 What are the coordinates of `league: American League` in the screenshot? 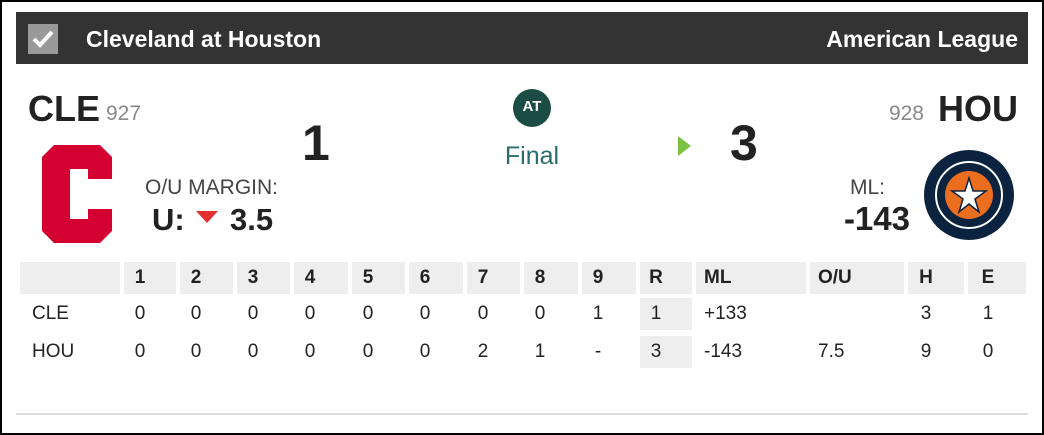 It's located at (922, 39).